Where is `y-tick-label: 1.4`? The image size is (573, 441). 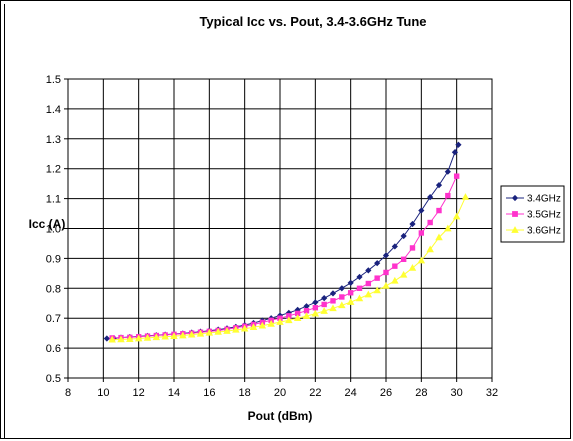 y-tick-label: 1.4 is located at coordinates (53, 110).